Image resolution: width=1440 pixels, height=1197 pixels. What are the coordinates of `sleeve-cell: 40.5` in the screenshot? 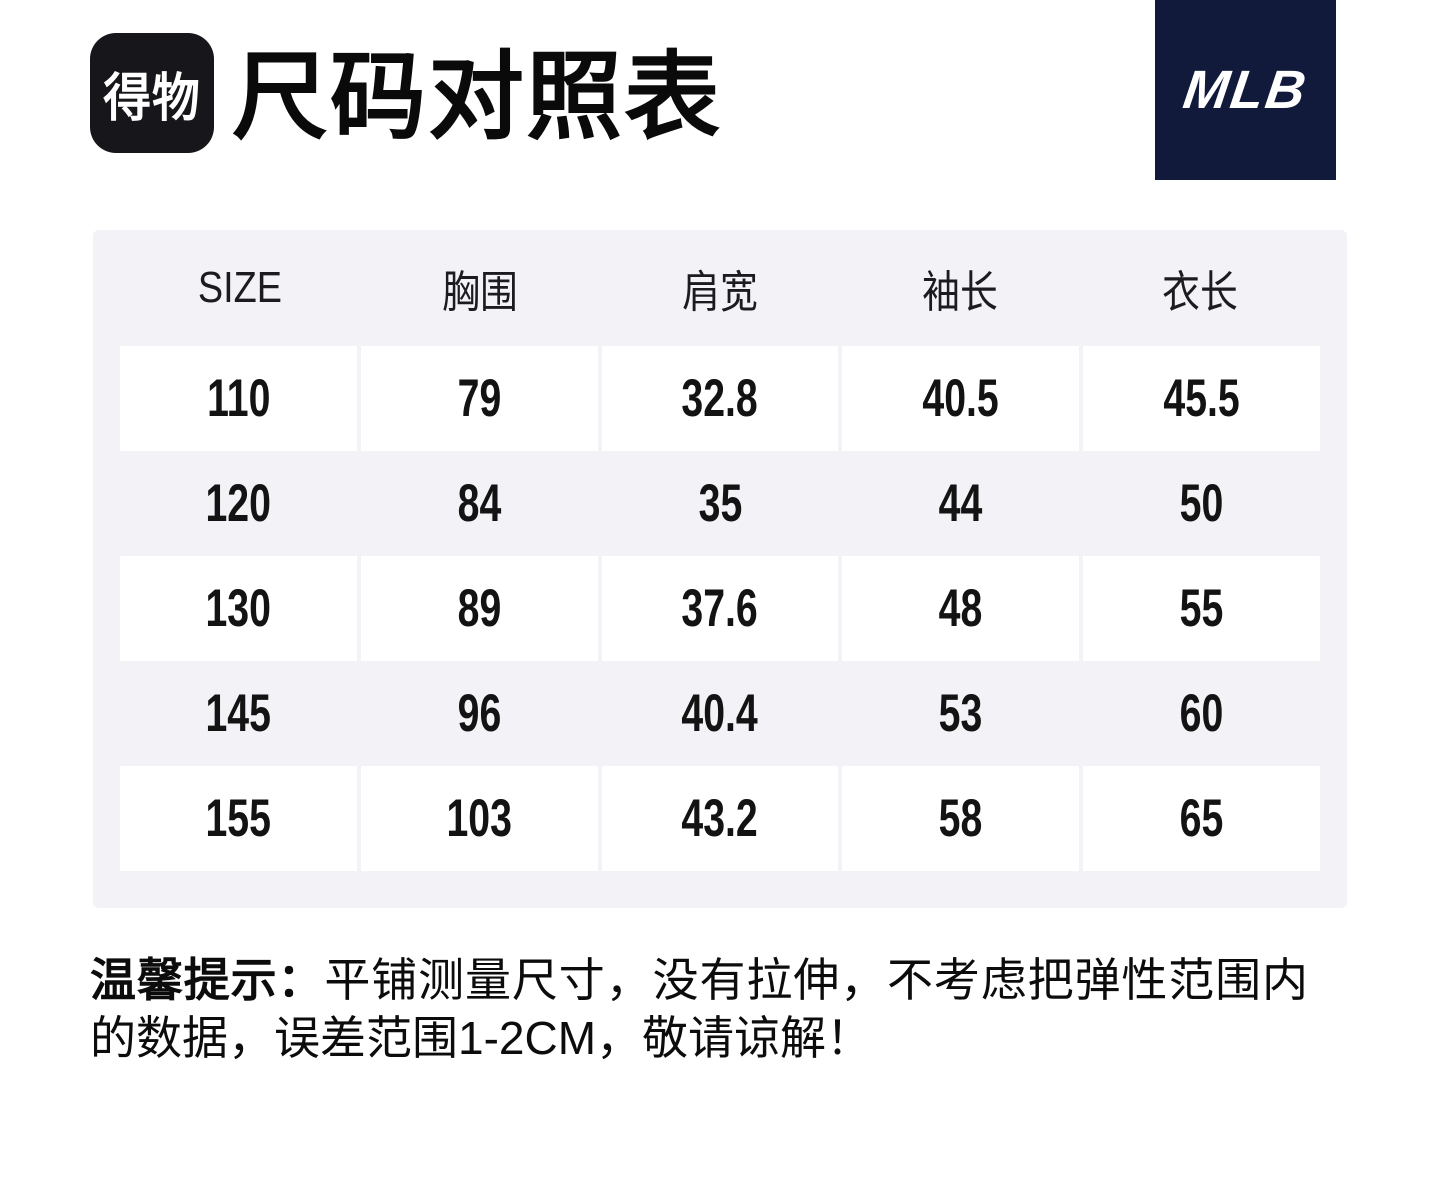 It's located at (961, 398).